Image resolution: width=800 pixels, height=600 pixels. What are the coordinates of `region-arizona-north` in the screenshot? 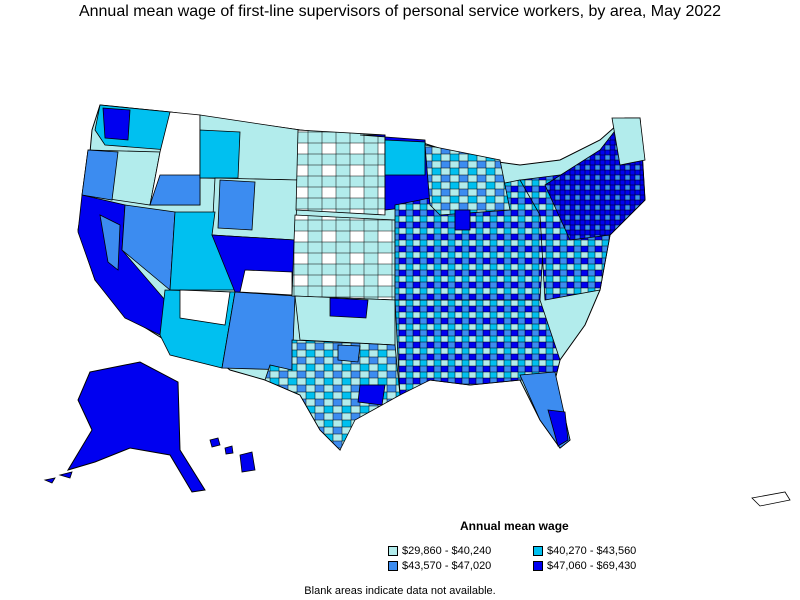 It's located at (205, 307).